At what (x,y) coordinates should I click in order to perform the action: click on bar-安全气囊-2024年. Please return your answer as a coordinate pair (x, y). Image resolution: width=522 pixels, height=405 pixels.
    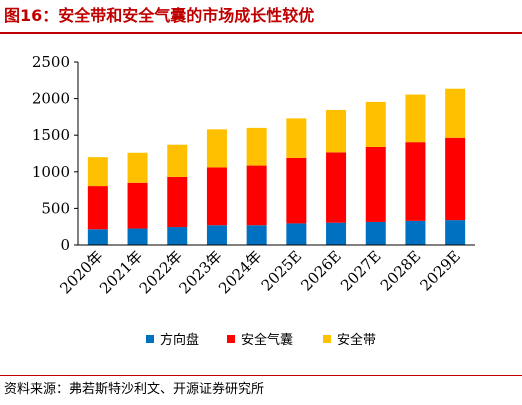
    Looking at the image, I should click on (256, 195).